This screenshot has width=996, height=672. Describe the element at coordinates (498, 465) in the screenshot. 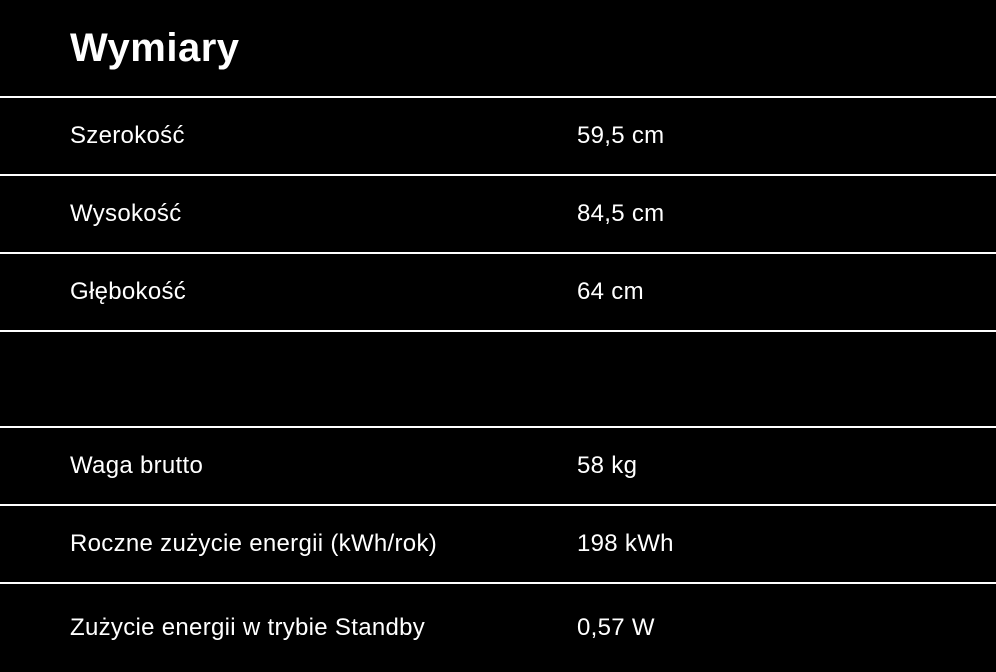

I see `spec-row-gross-weight: Waga brutto 58 kg` at that location.